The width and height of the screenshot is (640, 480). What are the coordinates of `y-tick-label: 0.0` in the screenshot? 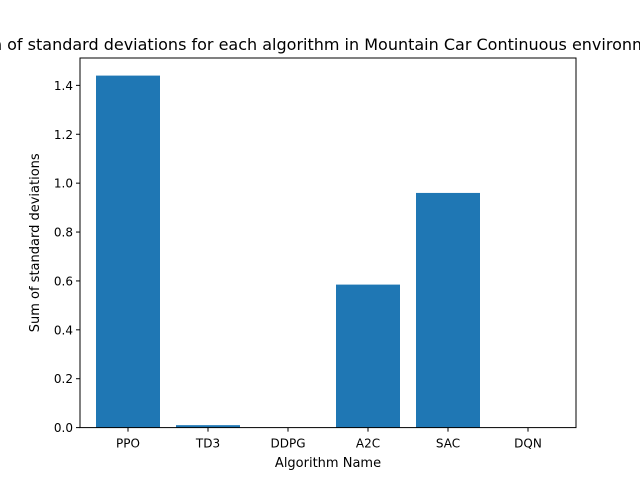 It's located at (63, 428).